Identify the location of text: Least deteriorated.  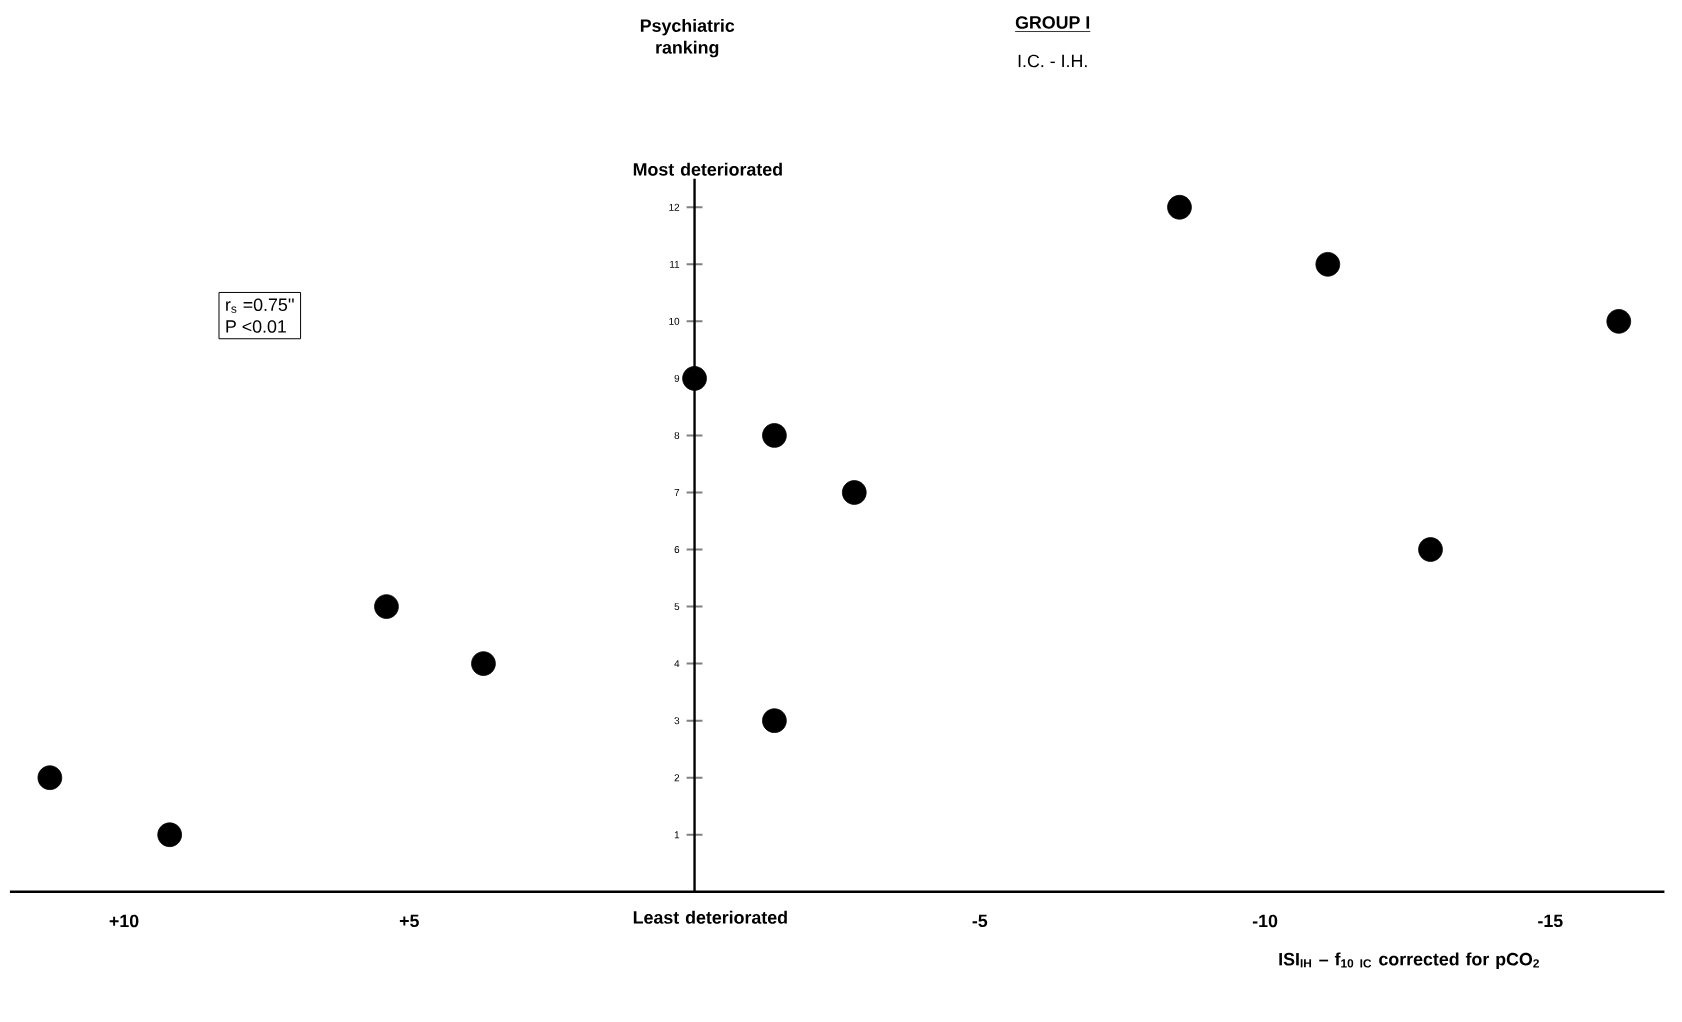
(710, 917).